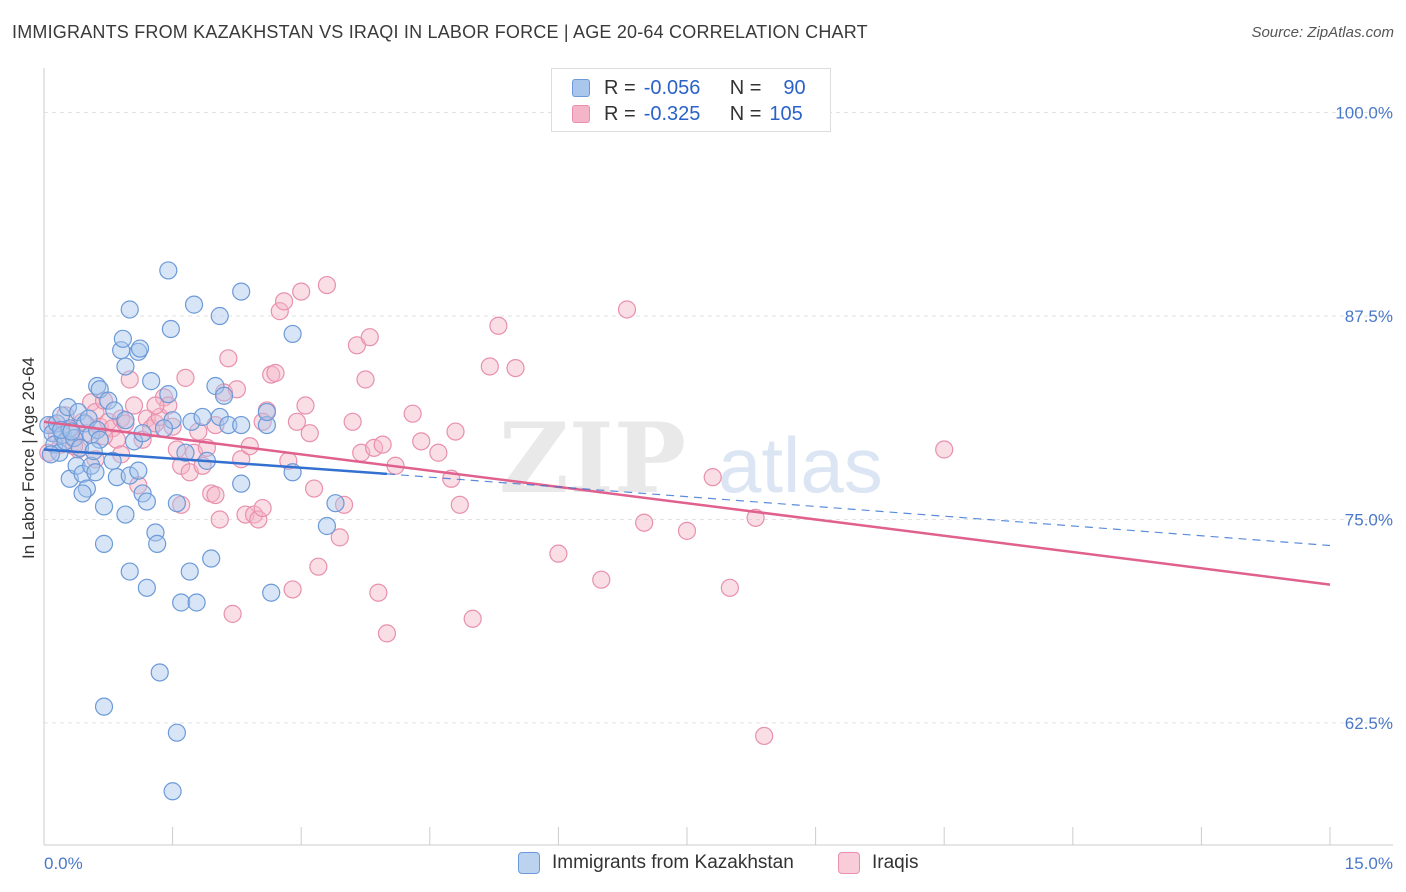 The height and width of the screenshot is (892, 1406). I want to click on y-axis-label: In Labor Force | Age 20-64, so click(28, 458).